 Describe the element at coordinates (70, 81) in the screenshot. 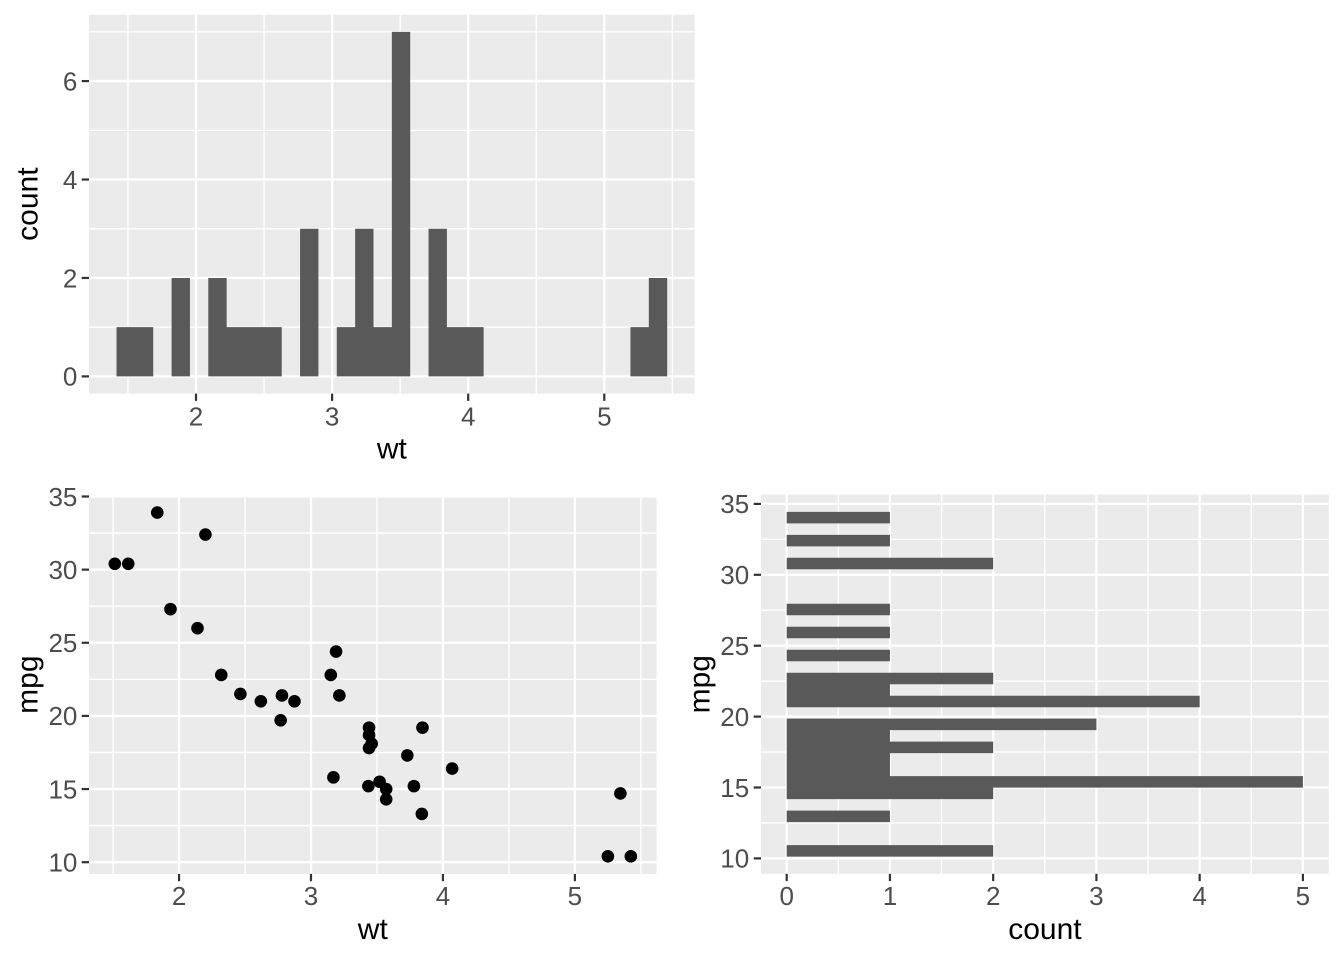

I see `svg-text: 6` at that location.